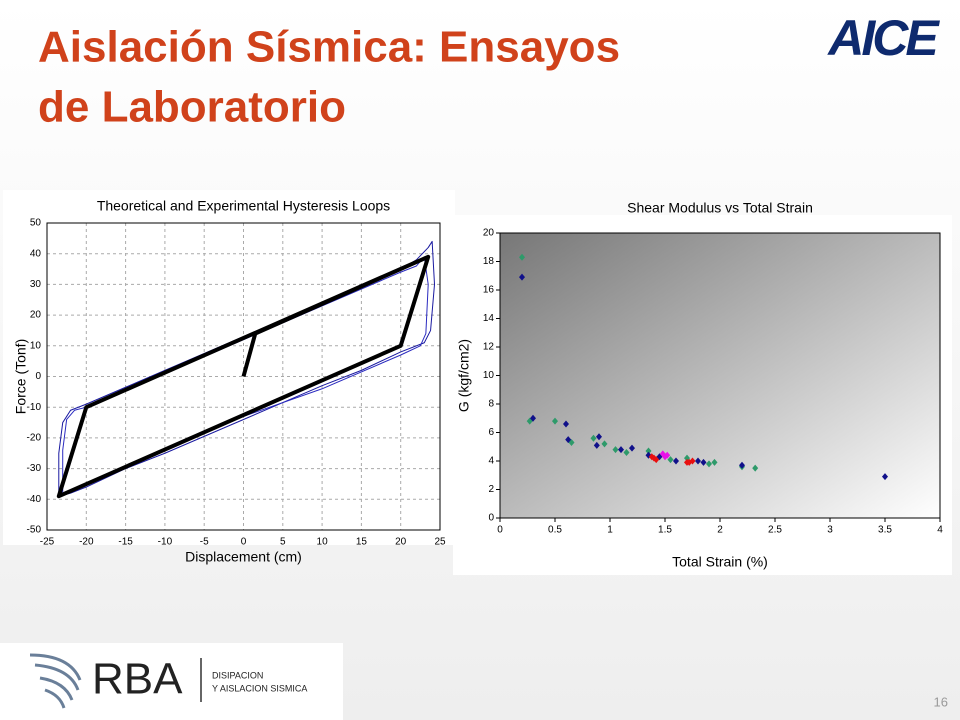  I want to click on x-tick-label: 2, so click(720, 530).